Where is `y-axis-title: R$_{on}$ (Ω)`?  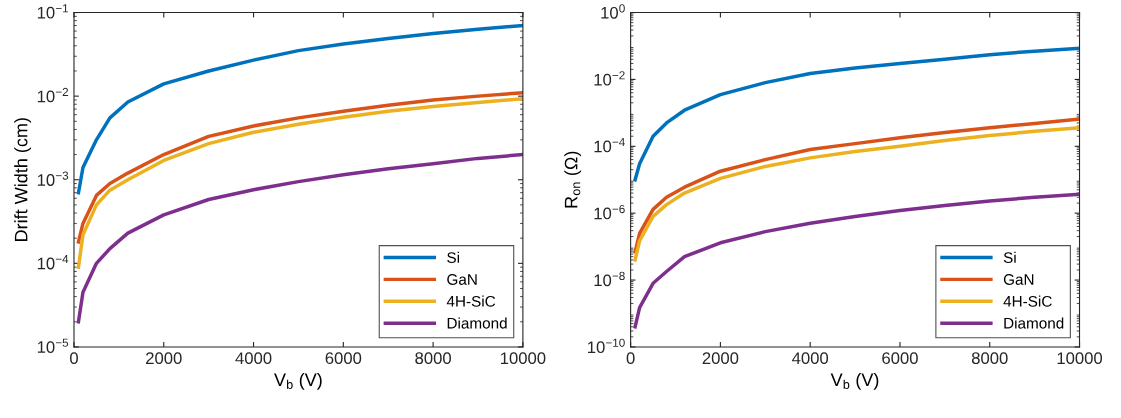 y-axis-title: R$_{on}$ (Ω) is located at coordinates (573, 179).